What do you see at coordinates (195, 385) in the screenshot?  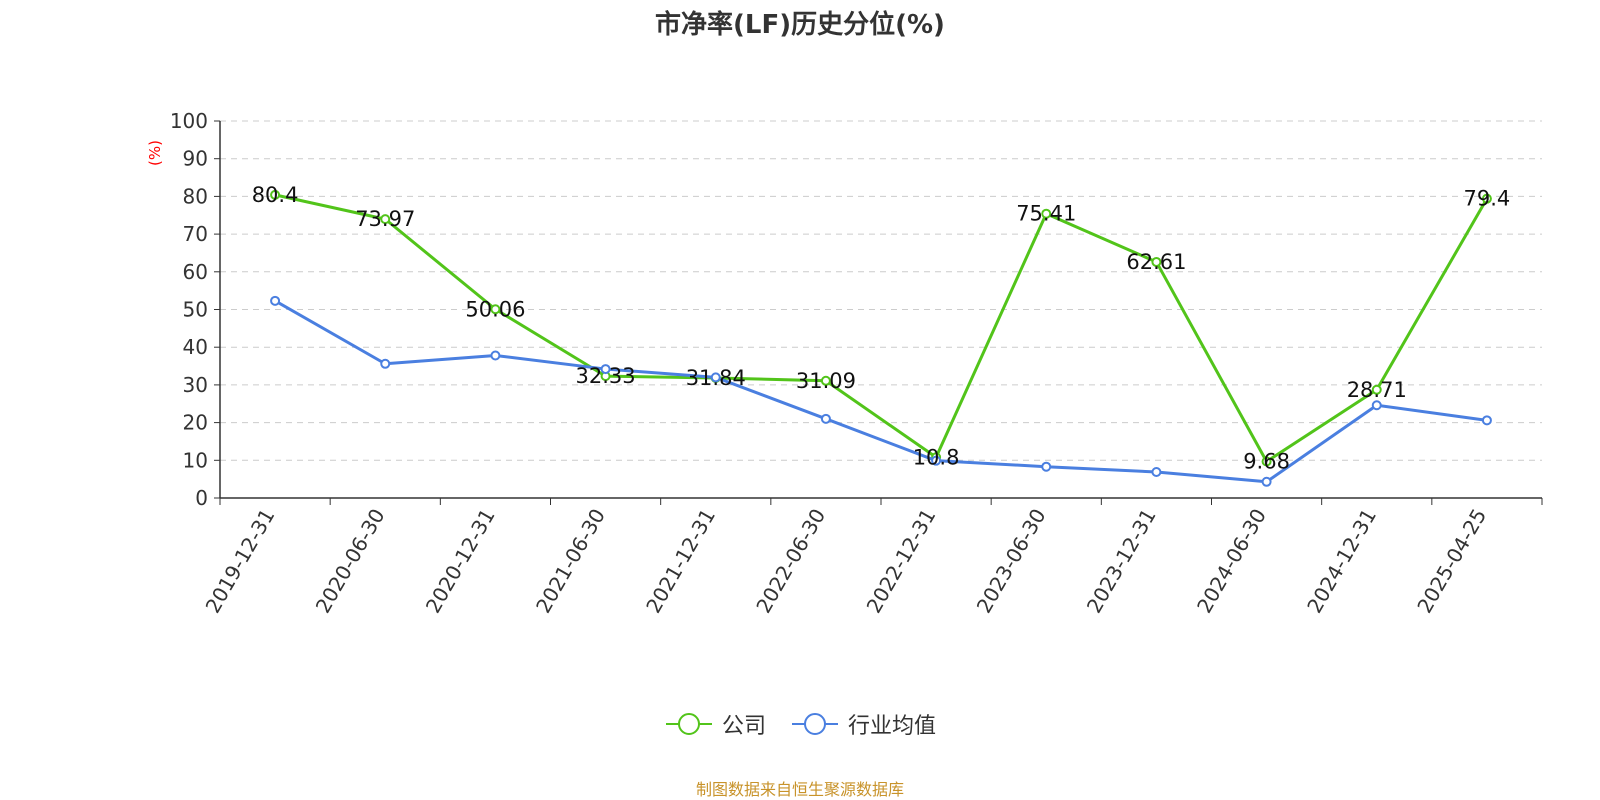 I see `y-tick-label-30: 30` at bounding box center [195, 385].